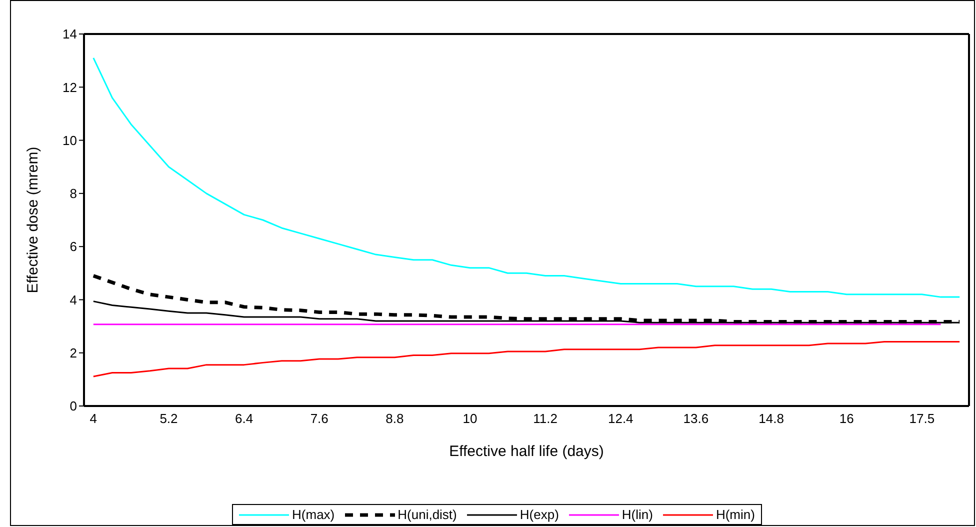 Image resolution: width=976 pixels, height=527 pixels. Describe the element at coordinates (922, 418) in the screenshot. I see `x-tick-label: 17.5` at that location.